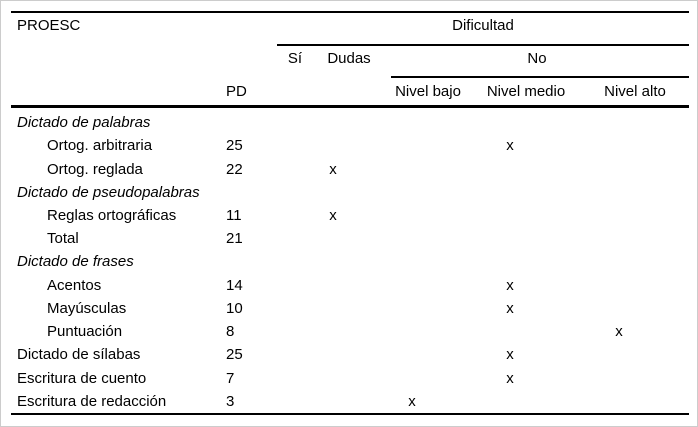 The width and height of the screenshot is (698, 427). Describe the element at coordinates (349, 58) in the screenshot. I see `col-header-dudas: Dudas` at that location.